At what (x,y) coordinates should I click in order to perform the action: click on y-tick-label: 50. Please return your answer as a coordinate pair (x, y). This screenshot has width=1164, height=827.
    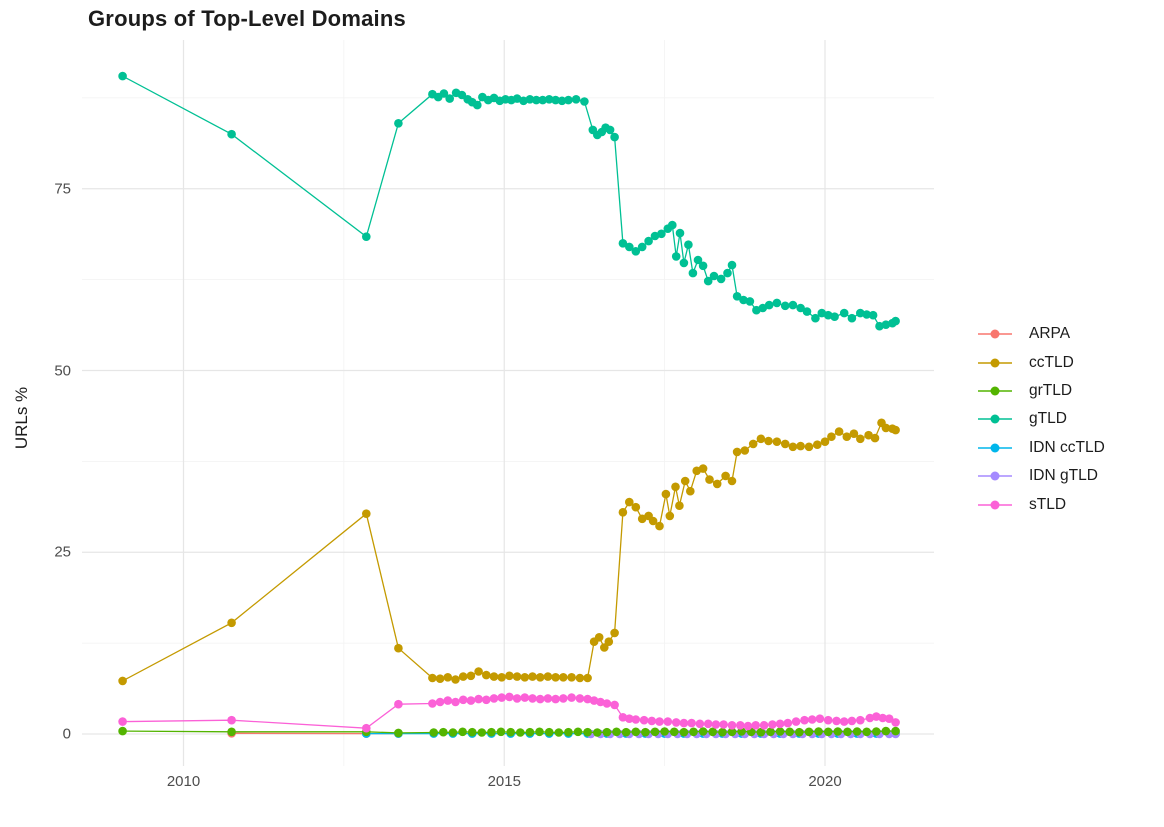
    Looking at the image, I should click on (62, 370).